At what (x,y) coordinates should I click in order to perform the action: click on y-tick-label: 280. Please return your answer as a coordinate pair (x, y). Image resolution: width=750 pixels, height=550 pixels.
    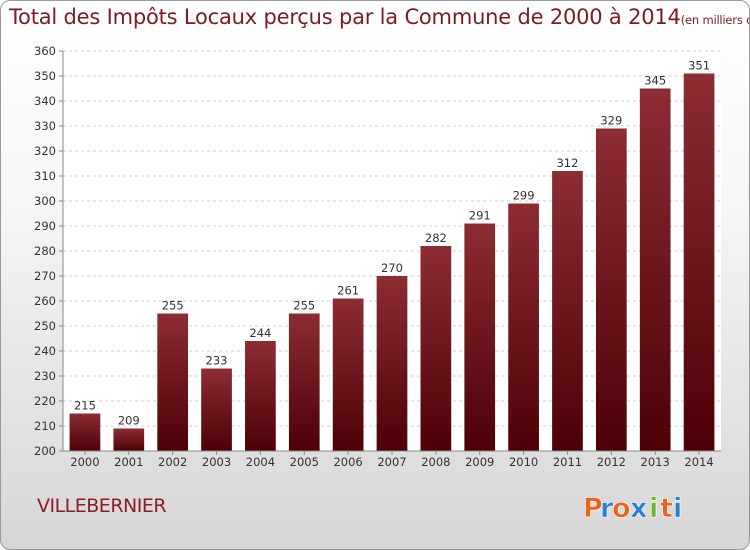
    Looking at the image, I should click on (45, 251).